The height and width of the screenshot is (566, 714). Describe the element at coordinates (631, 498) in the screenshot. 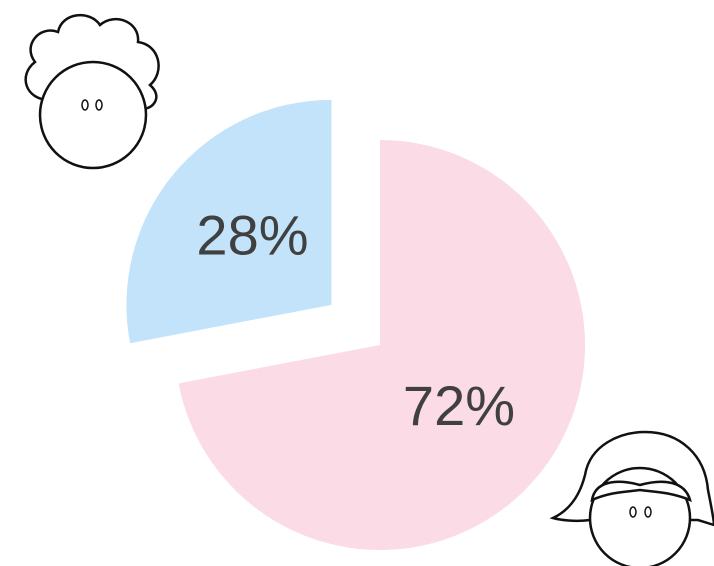

I see `woman-icon` at that location.